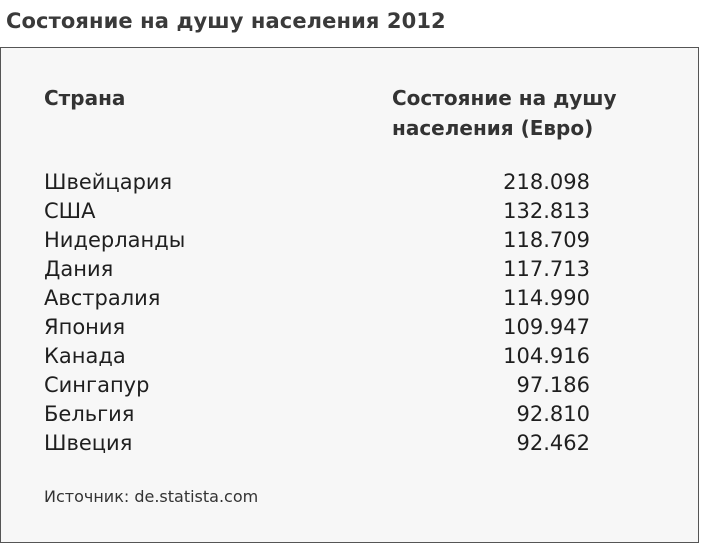 The height and width of the screenshot is (544, 702). What do you see at coordinates (324, 211) in the screenshot?
I see `table-row: США 132.813` at bounding box center [324, 211].